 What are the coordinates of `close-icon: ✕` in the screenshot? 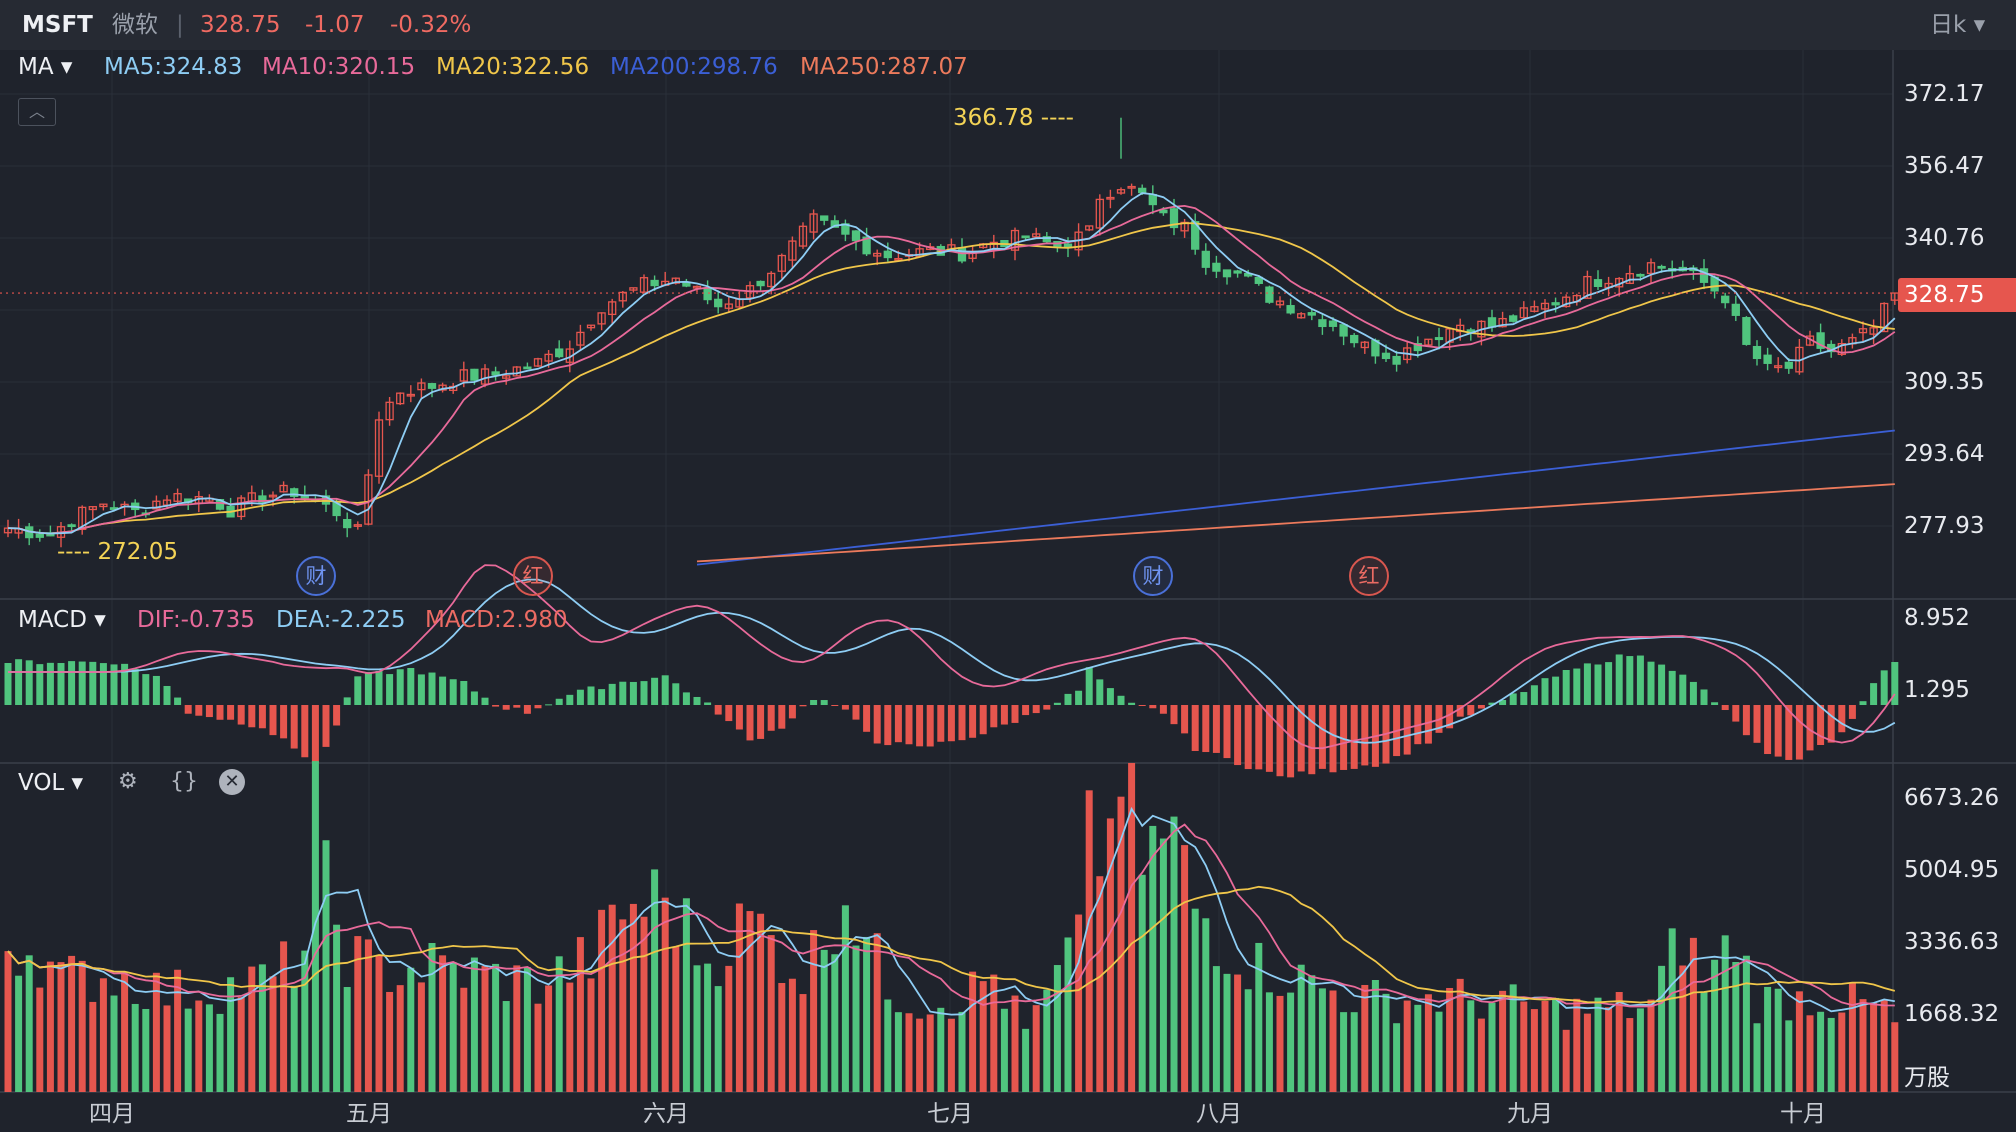 It's located at (232, 782).